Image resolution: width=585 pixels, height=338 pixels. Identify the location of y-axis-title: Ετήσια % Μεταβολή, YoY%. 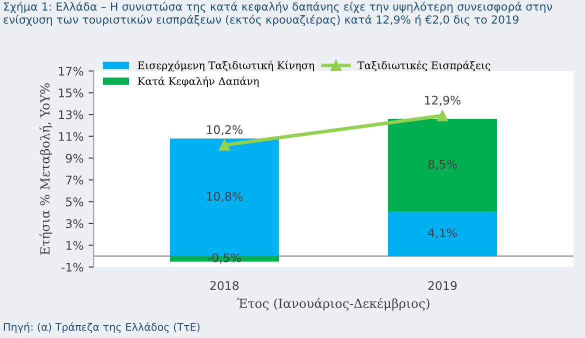
(45, 169).